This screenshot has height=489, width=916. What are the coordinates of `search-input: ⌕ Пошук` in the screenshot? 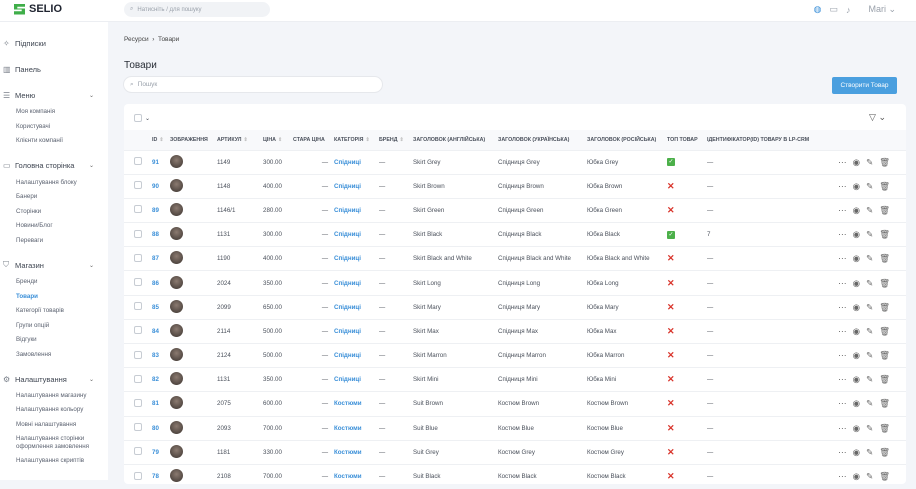 It's located at (253, 84).